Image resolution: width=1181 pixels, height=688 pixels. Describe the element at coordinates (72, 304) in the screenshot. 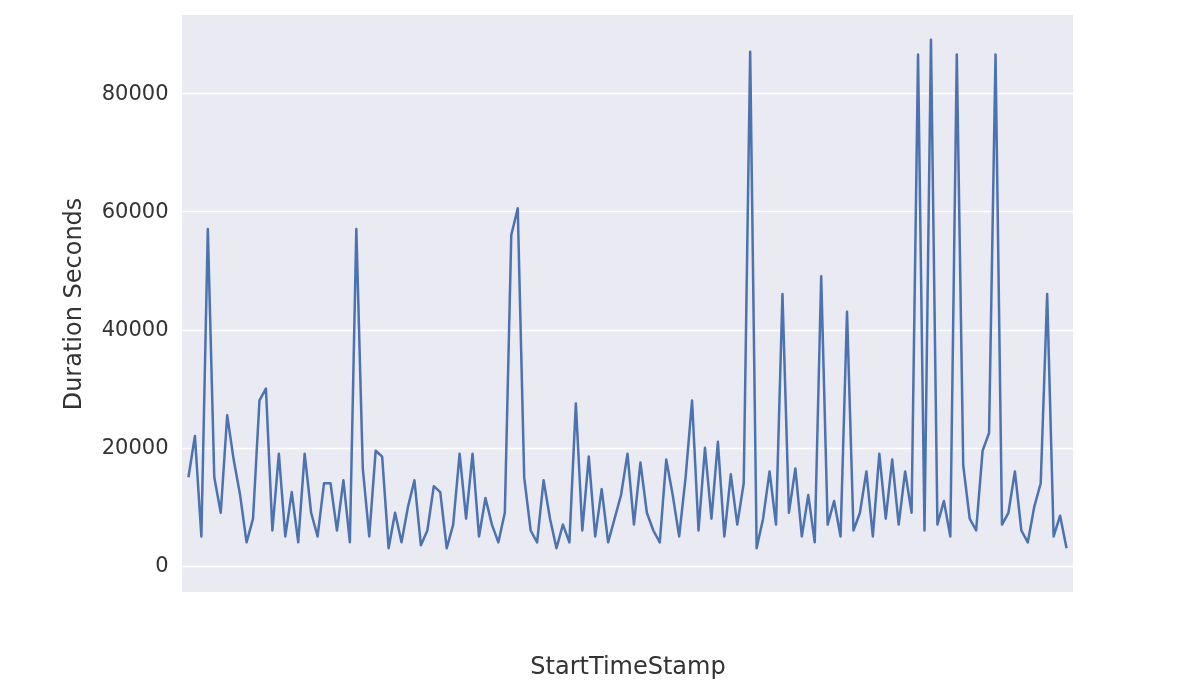

I see `y-axis-title: Duration Seconds` at that location.